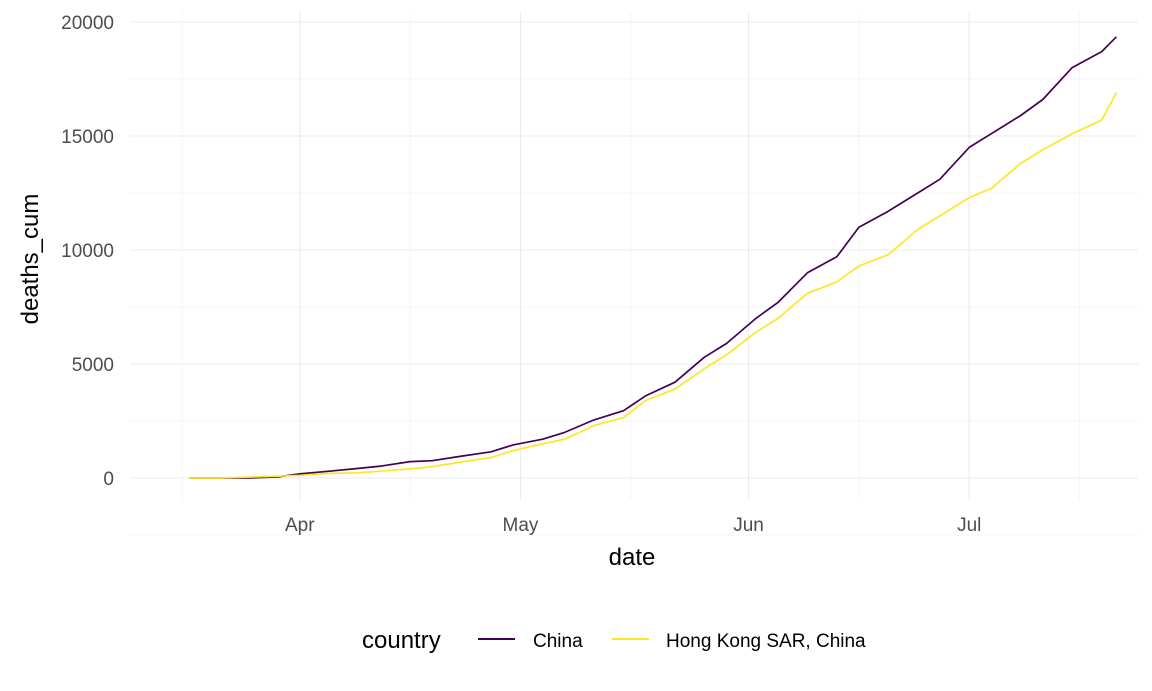 The height and width of the screenshot is (691, 1152). I want to click on y-tick-label: 10000, so click(87, 251).